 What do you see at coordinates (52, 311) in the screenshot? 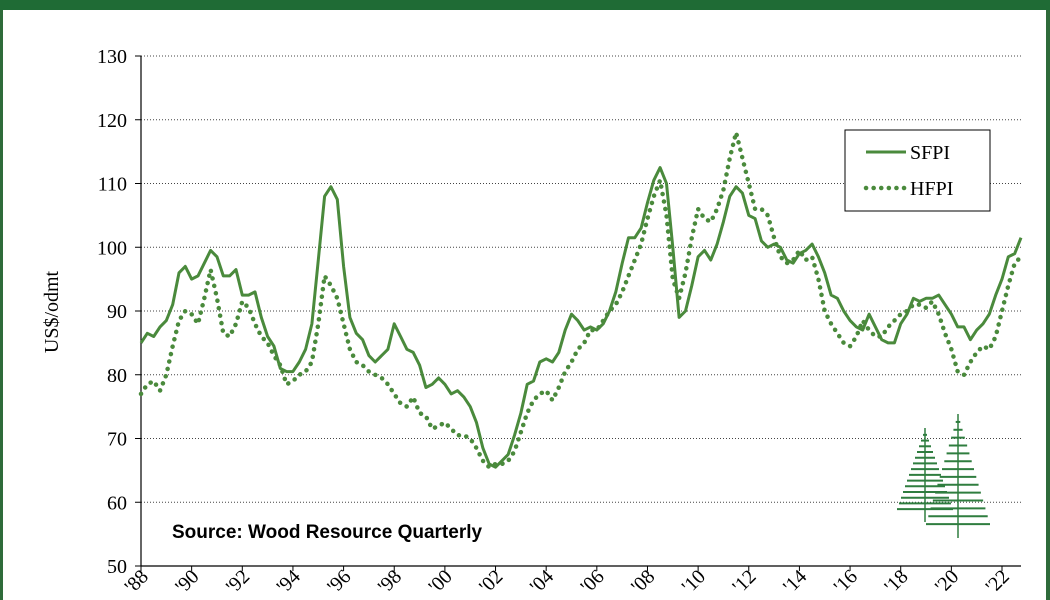
I see `y-axis-label: US$/odmt` at bounding box center [52, 311].